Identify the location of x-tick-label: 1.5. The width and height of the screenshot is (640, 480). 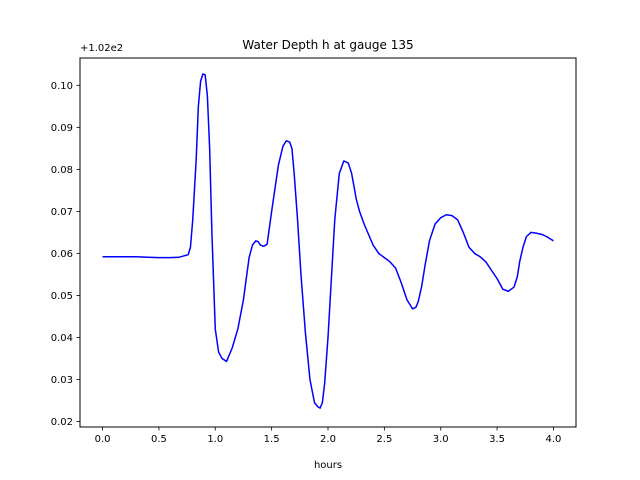
(272, 439).